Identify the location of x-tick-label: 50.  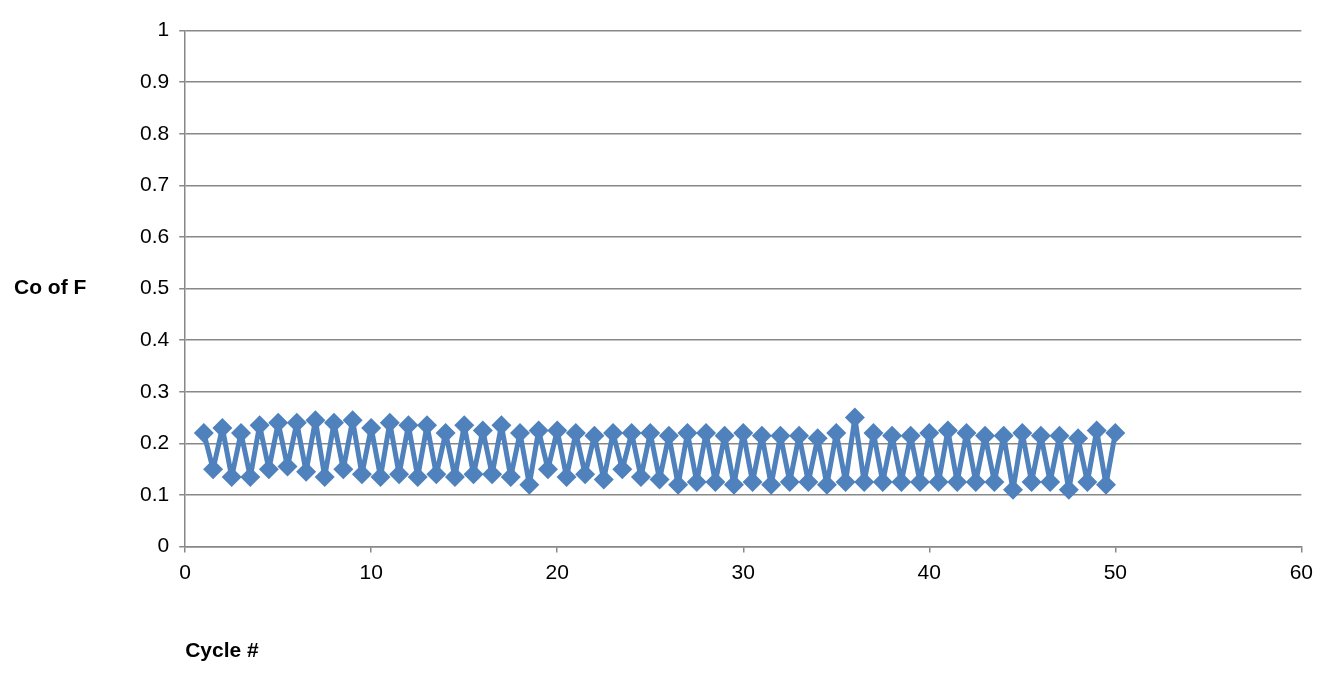
(1115, 571).